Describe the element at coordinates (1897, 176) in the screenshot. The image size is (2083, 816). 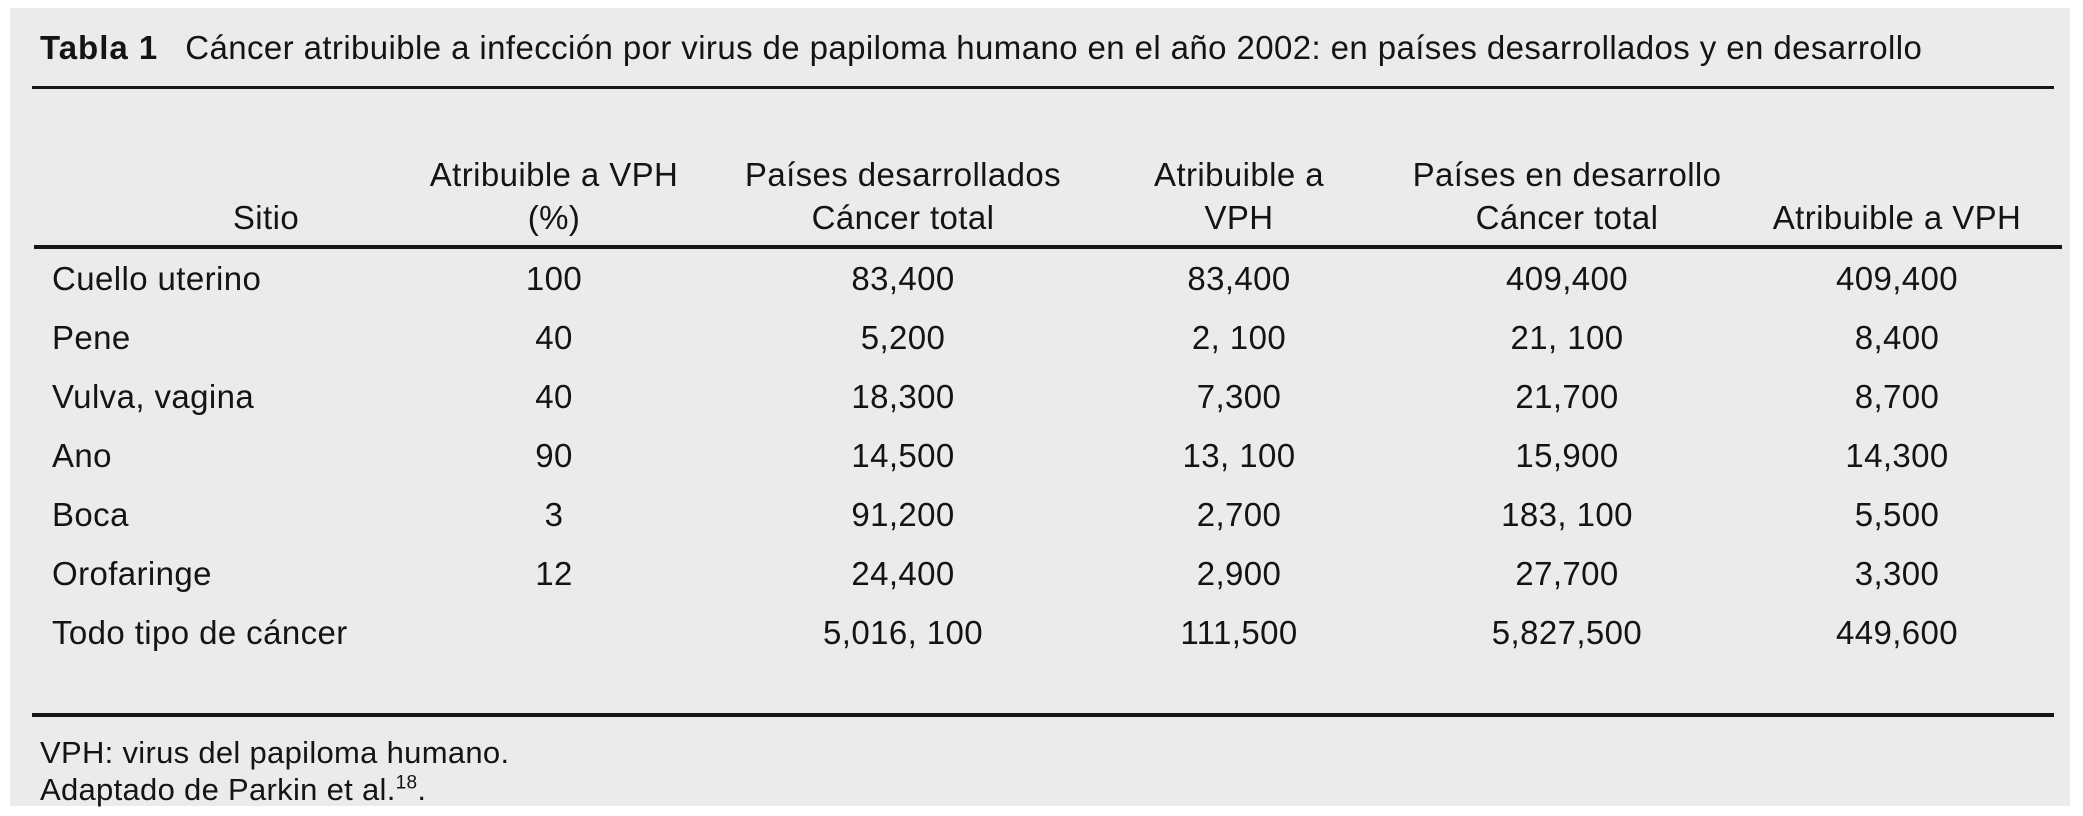
I see `col-header-desarrollo-vph: Atribuible a VPH` at that location.